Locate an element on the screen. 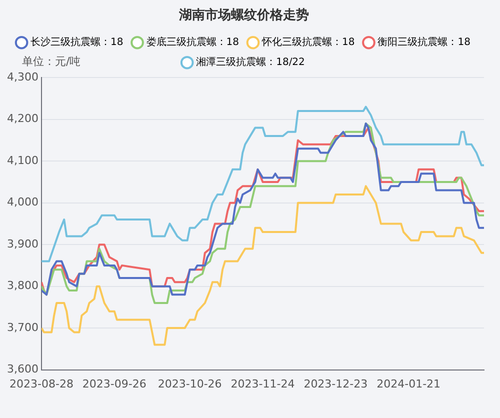 The image size is (500, 418). x-tick-label: 2023-10-26 is located at coordinates (190, 383).